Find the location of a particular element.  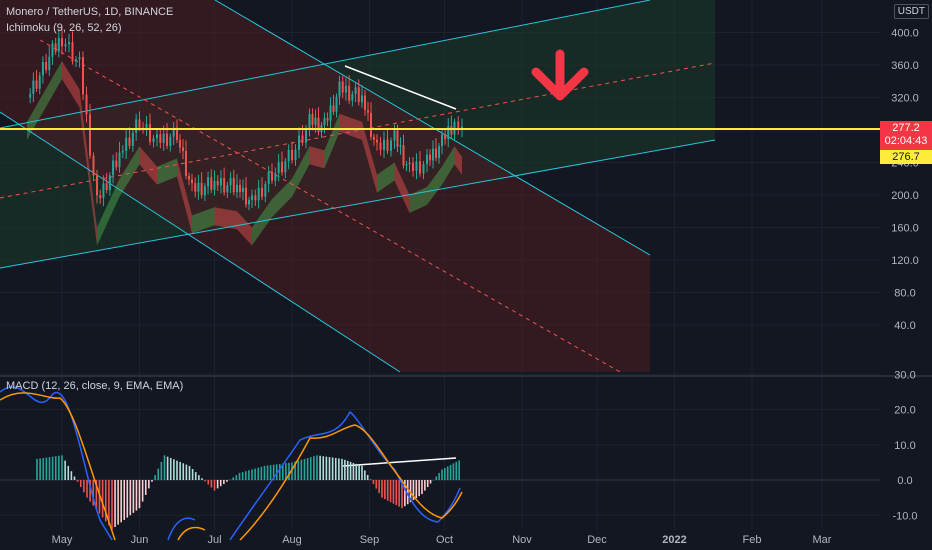

time-tick-label: Nov is located at coordinates (522, 540).